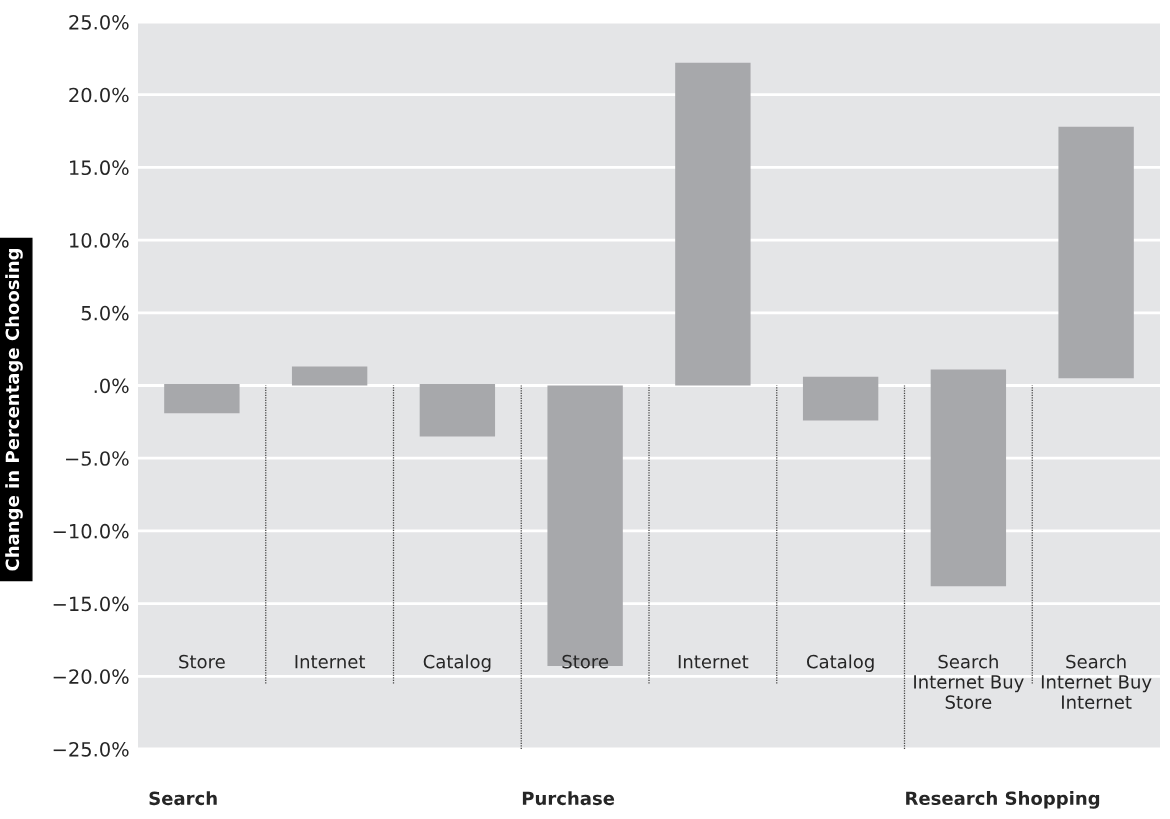 The width and height of the screenshot is (1170, 819). What do you see at coordinates (99, 22) in the screenshot?
I see `y-tick-label: 25.0%` at bounding box center [99, 22].